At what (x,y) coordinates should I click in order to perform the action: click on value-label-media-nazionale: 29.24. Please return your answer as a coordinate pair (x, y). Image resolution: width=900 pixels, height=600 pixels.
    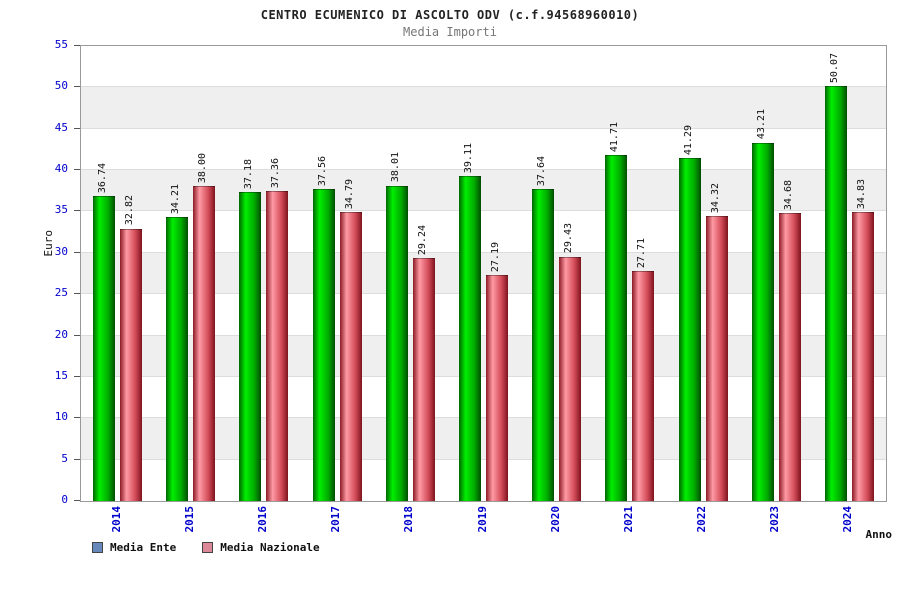
    Looking at the image, I should click on (422, 240).